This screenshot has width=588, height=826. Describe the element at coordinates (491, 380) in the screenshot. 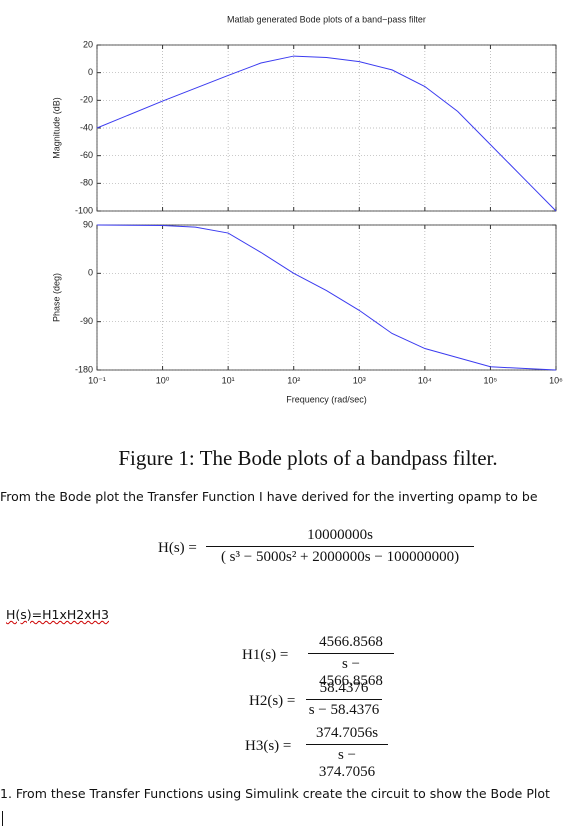

I see `x-tick-label: 10⁵` at that location.